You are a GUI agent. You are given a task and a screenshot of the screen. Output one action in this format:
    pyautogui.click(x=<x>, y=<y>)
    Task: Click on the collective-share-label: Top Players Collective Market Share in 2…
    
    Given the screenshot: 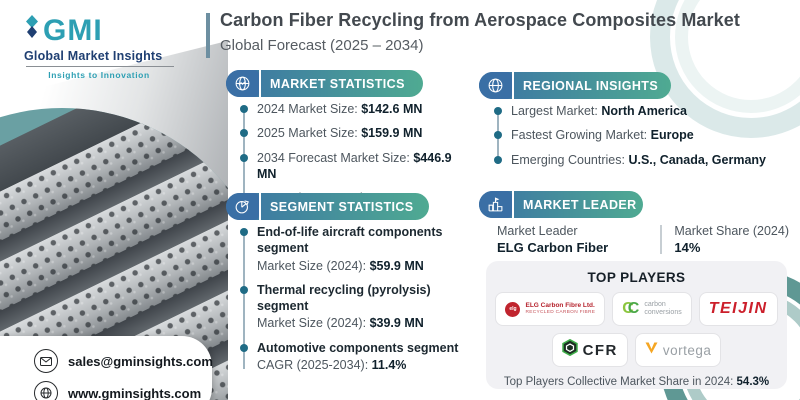 What is the action you would take?
    pyautogui.click(x=618, y=382)
    